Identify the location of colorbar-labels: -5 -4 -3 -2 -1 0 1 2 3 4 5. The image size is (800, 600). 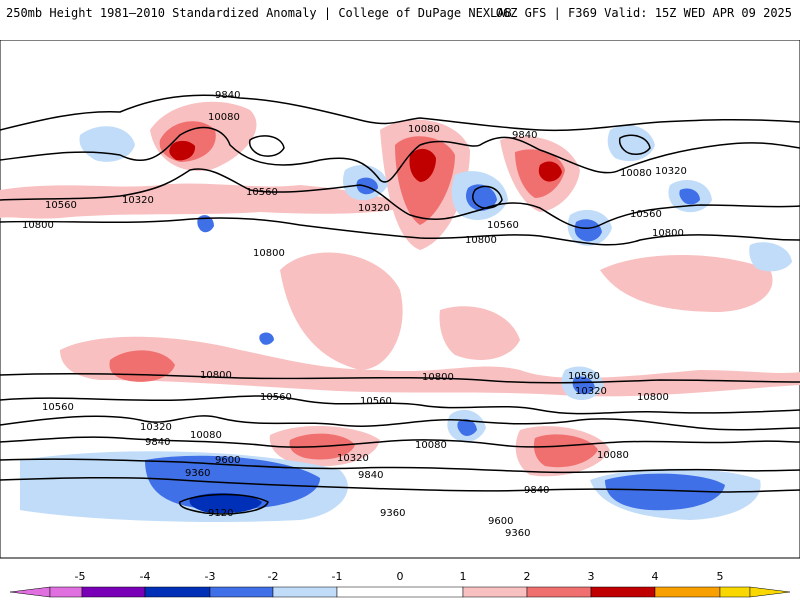
(399, 576).